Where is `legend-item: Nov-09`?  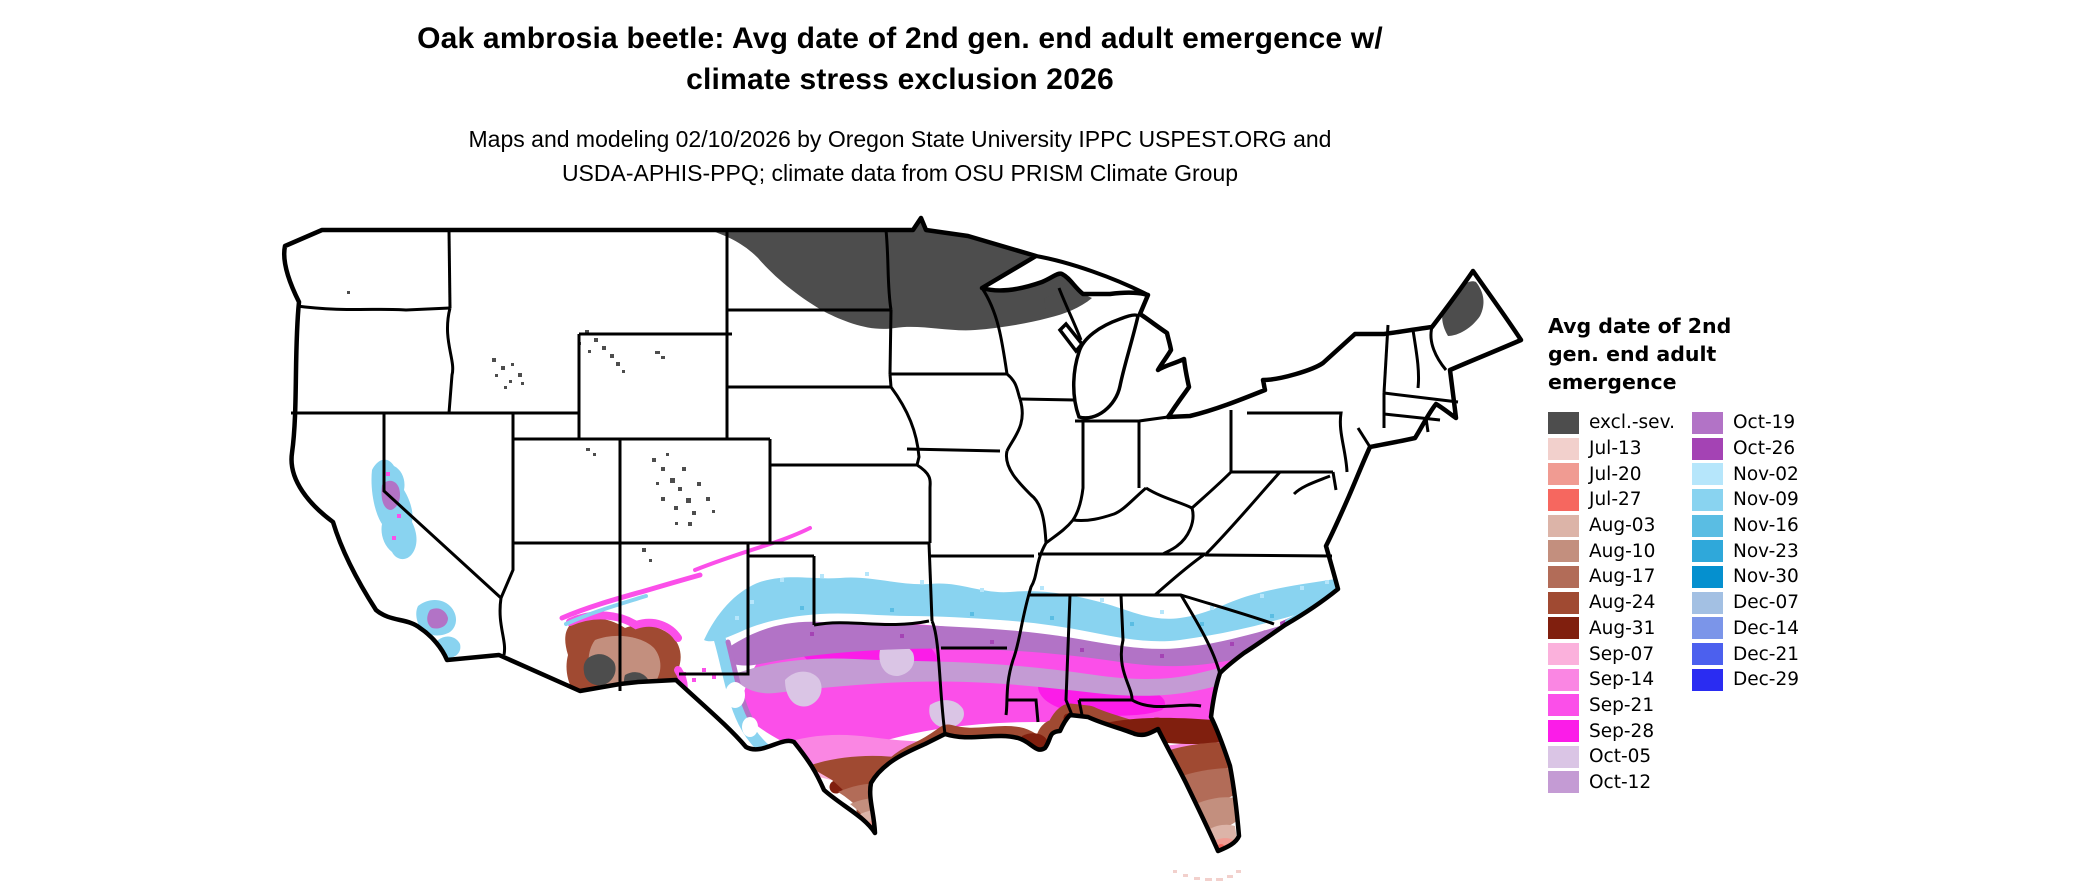
legend-item: Nov-09 is located at coordinates (1745, 500).